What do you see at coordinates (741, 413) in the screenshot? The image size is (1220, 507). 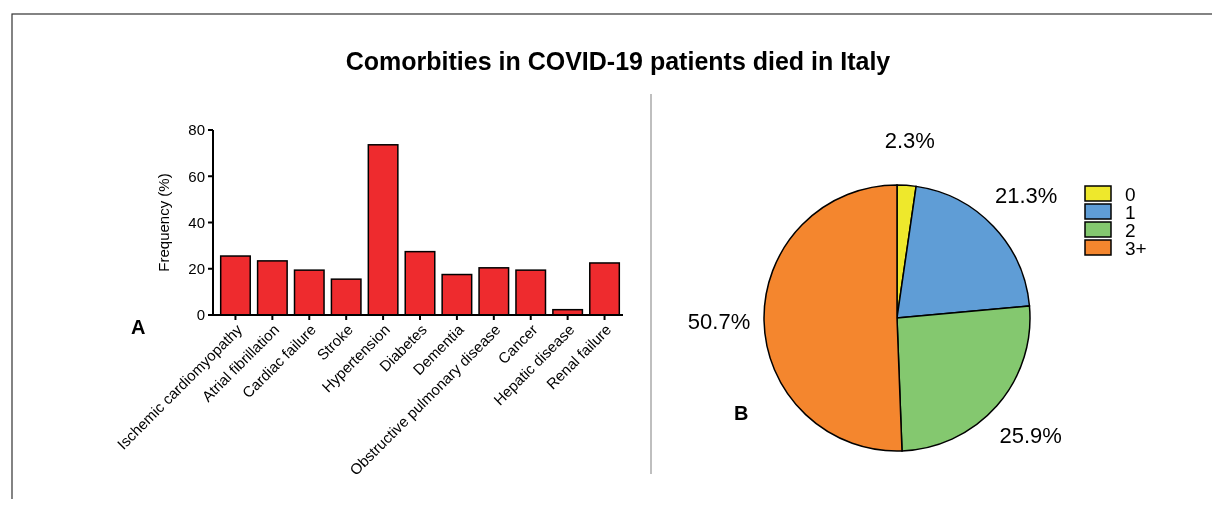 I see `text: B` at bounding box center [741, 413].